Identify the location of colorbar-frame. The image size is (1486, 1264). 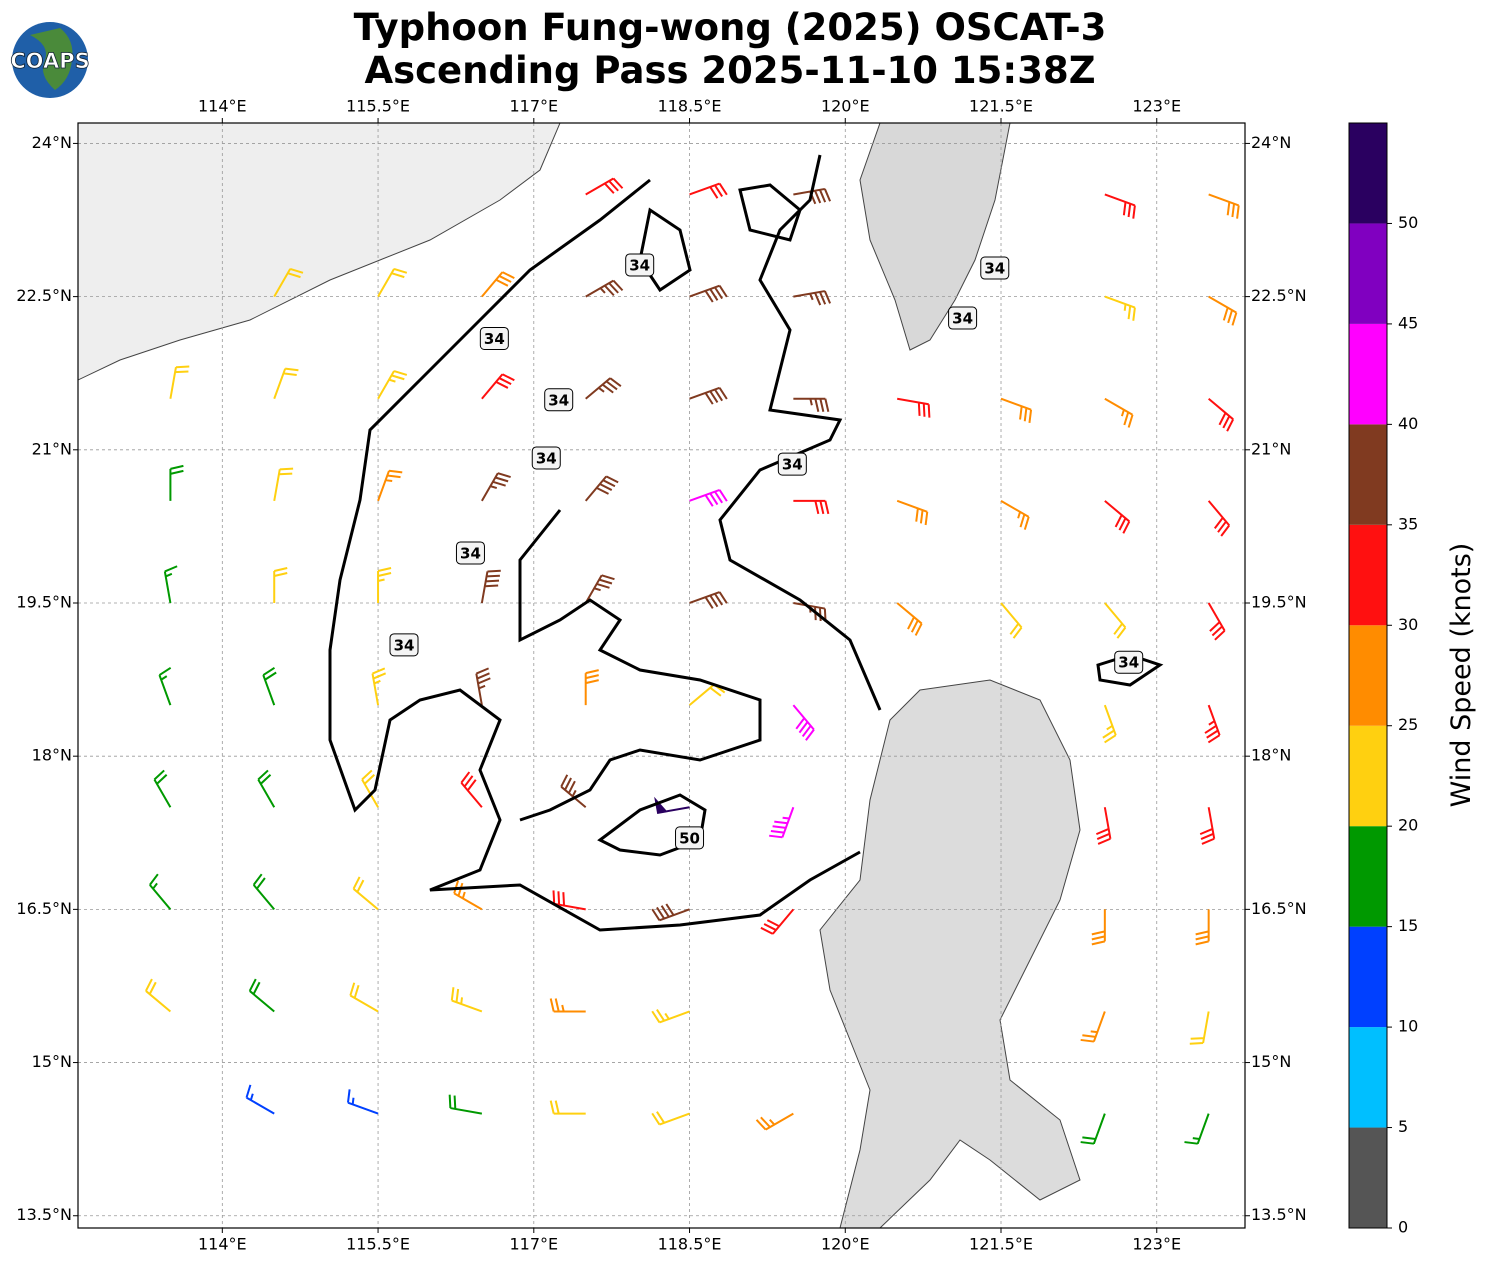
(1368, 675).